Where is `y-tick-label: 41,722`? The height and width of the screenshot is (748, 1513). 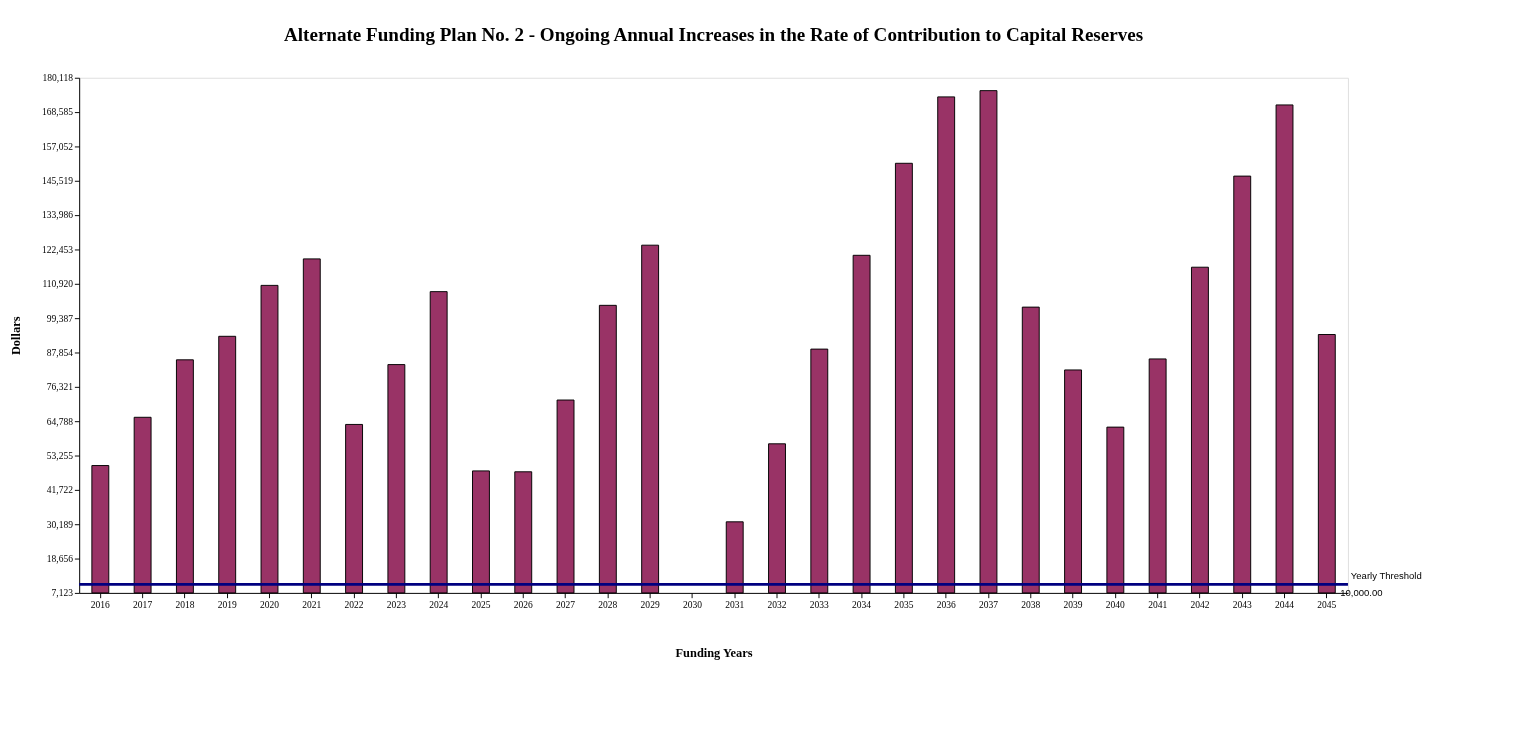
y-tick-label: 41,722 is located at coordinates (60, 490).